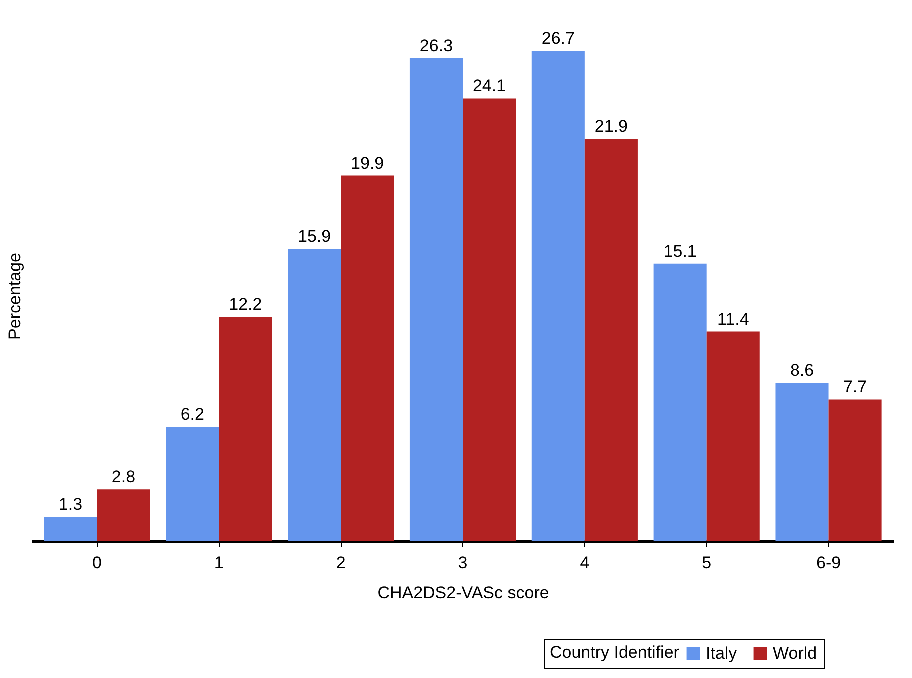 Image resolution: width=912 pixels, height=678 pixels. I want to click on x-tick-label: 2, so click(341, 563).